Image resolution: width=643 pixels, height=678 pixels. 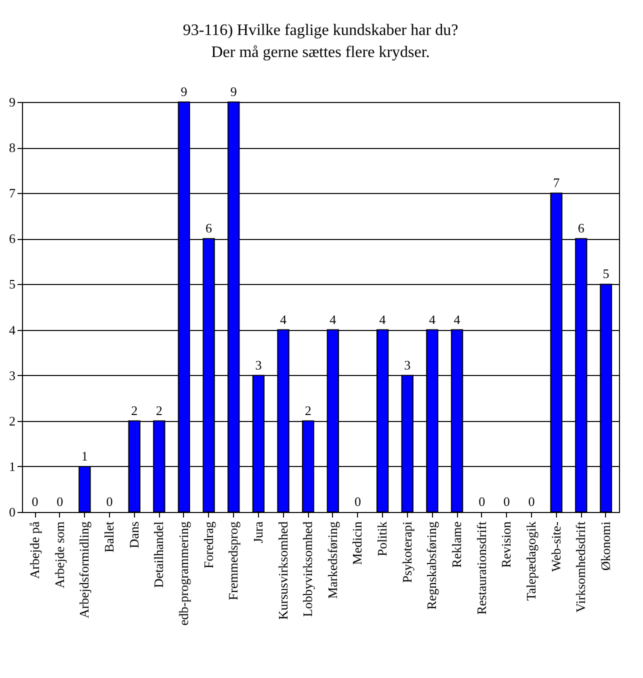 What do you see at coordinates (357, 543) in the screenshot?
I see `x-tick-label: Medicin` at bounding box center [357, 543].